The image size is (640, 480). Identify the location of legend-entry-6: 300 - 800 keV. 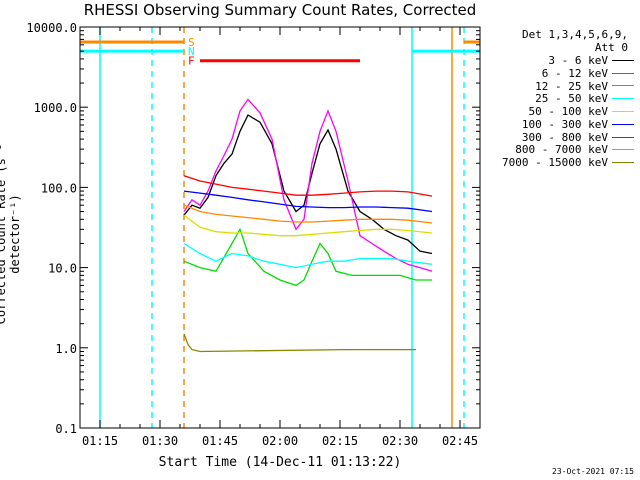
(561, 137).